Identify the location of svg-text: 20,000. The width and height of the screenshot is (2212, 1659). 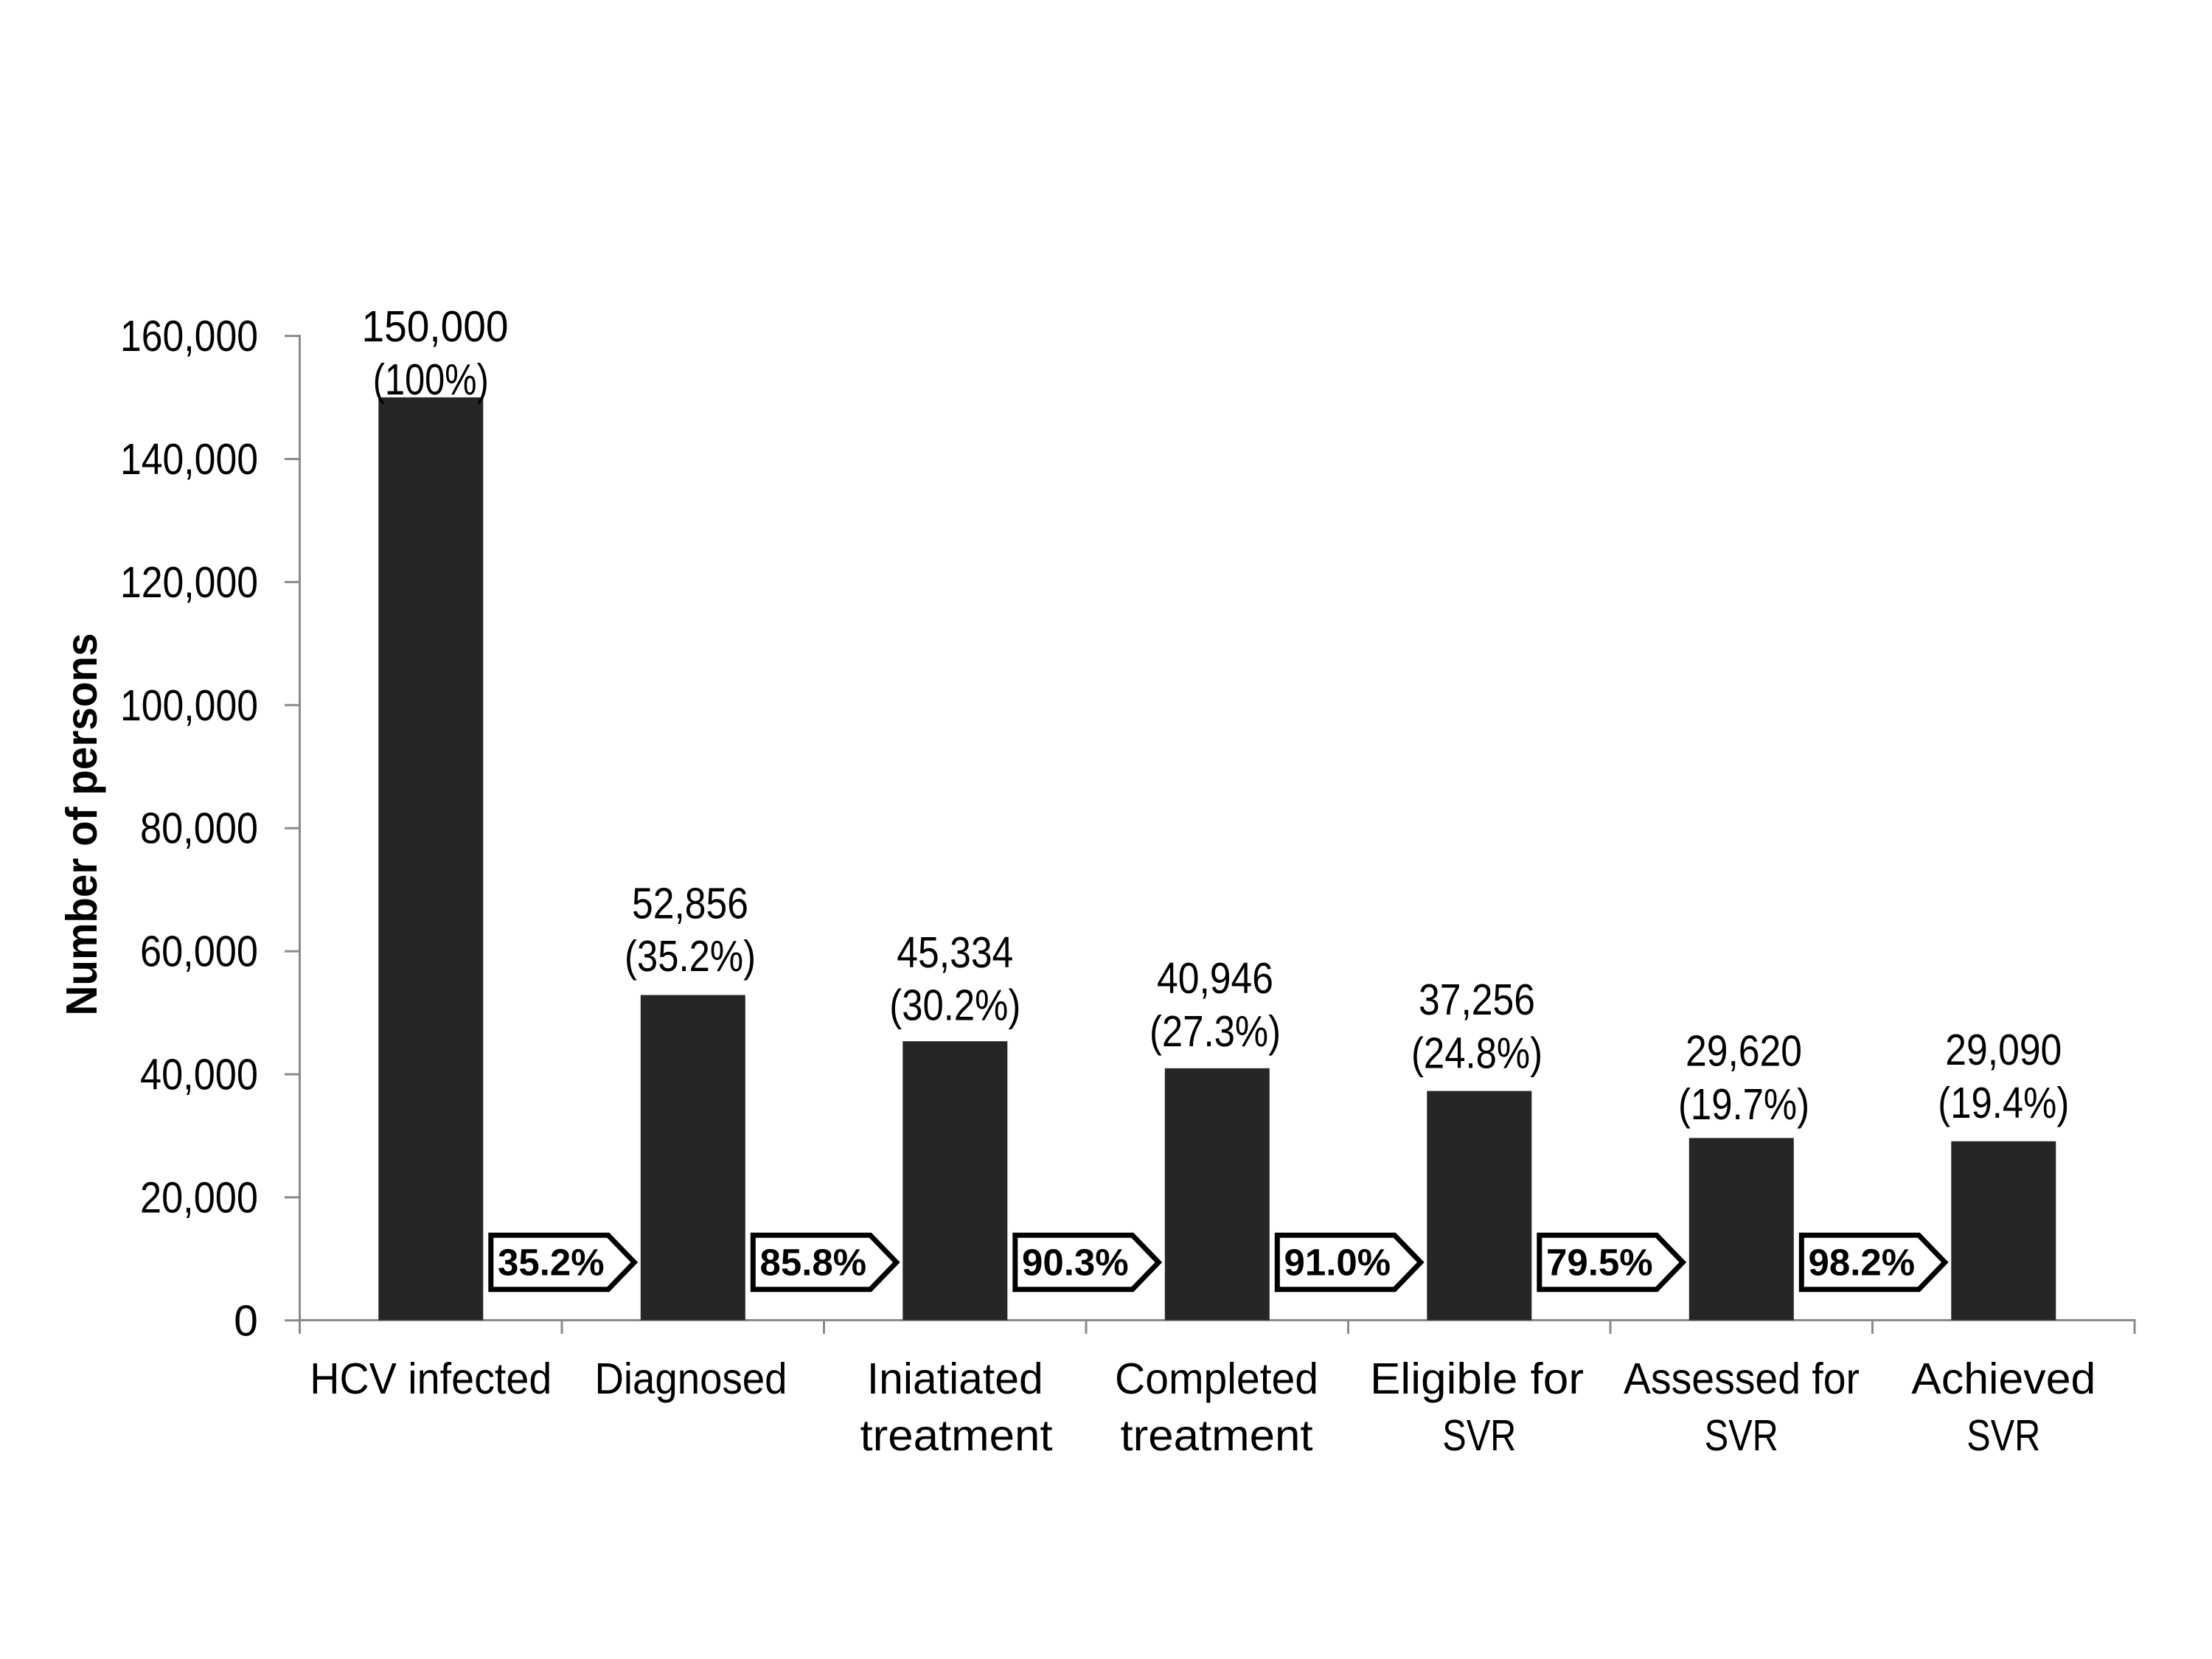
(199, 1197).